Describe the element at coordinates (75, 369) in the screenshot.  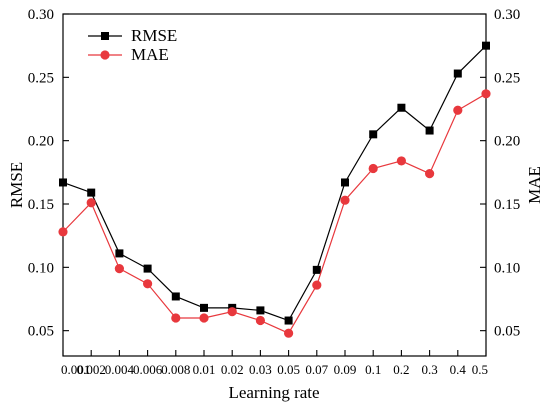
I see `x-tick-label-0: 0.001` at that location.